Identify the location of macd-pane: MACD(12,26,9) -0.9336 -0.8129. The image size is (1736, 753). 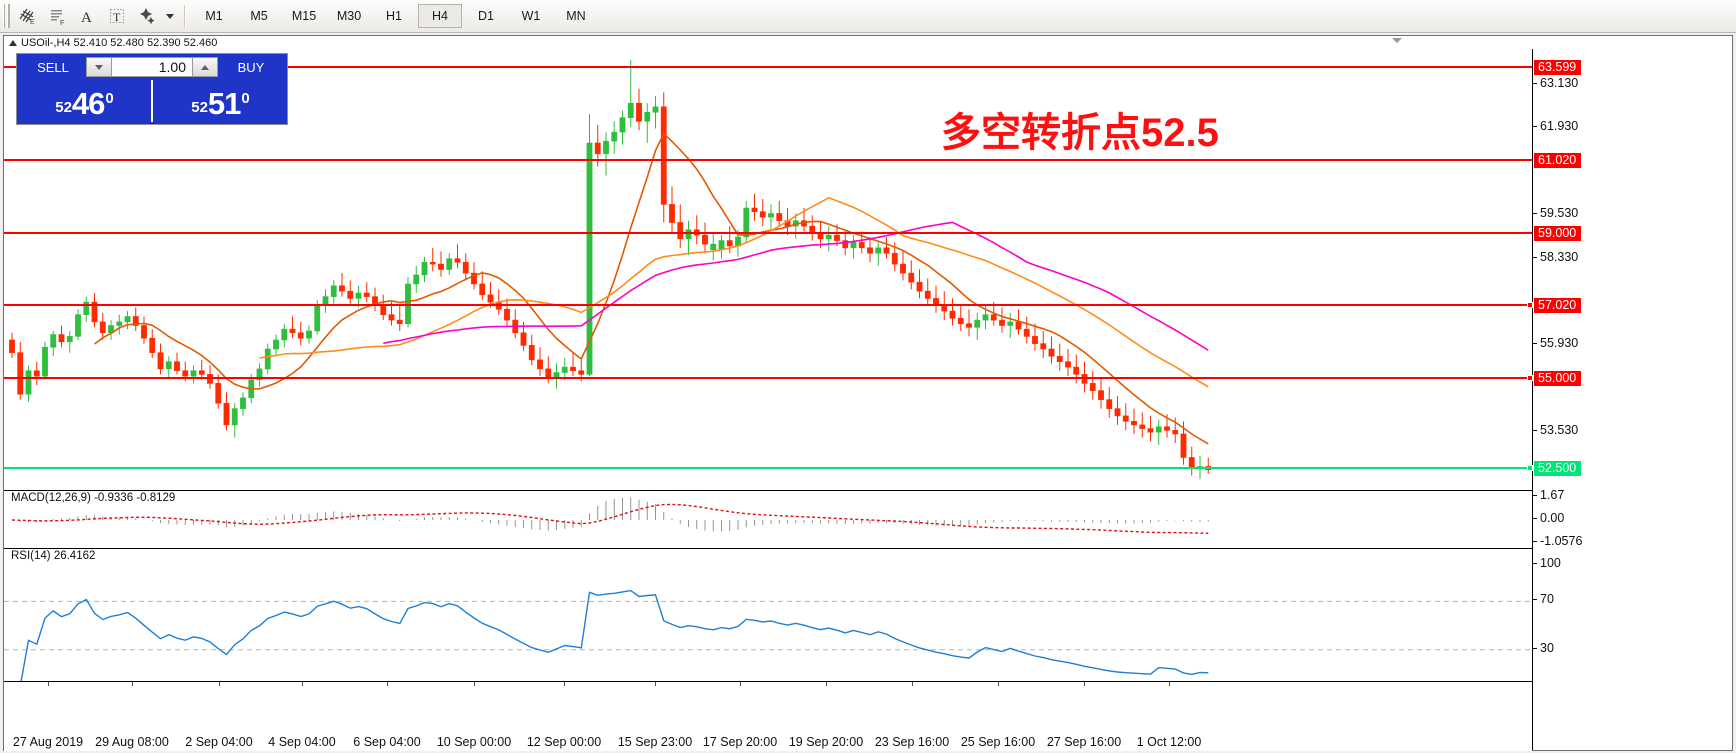
(768, 519).